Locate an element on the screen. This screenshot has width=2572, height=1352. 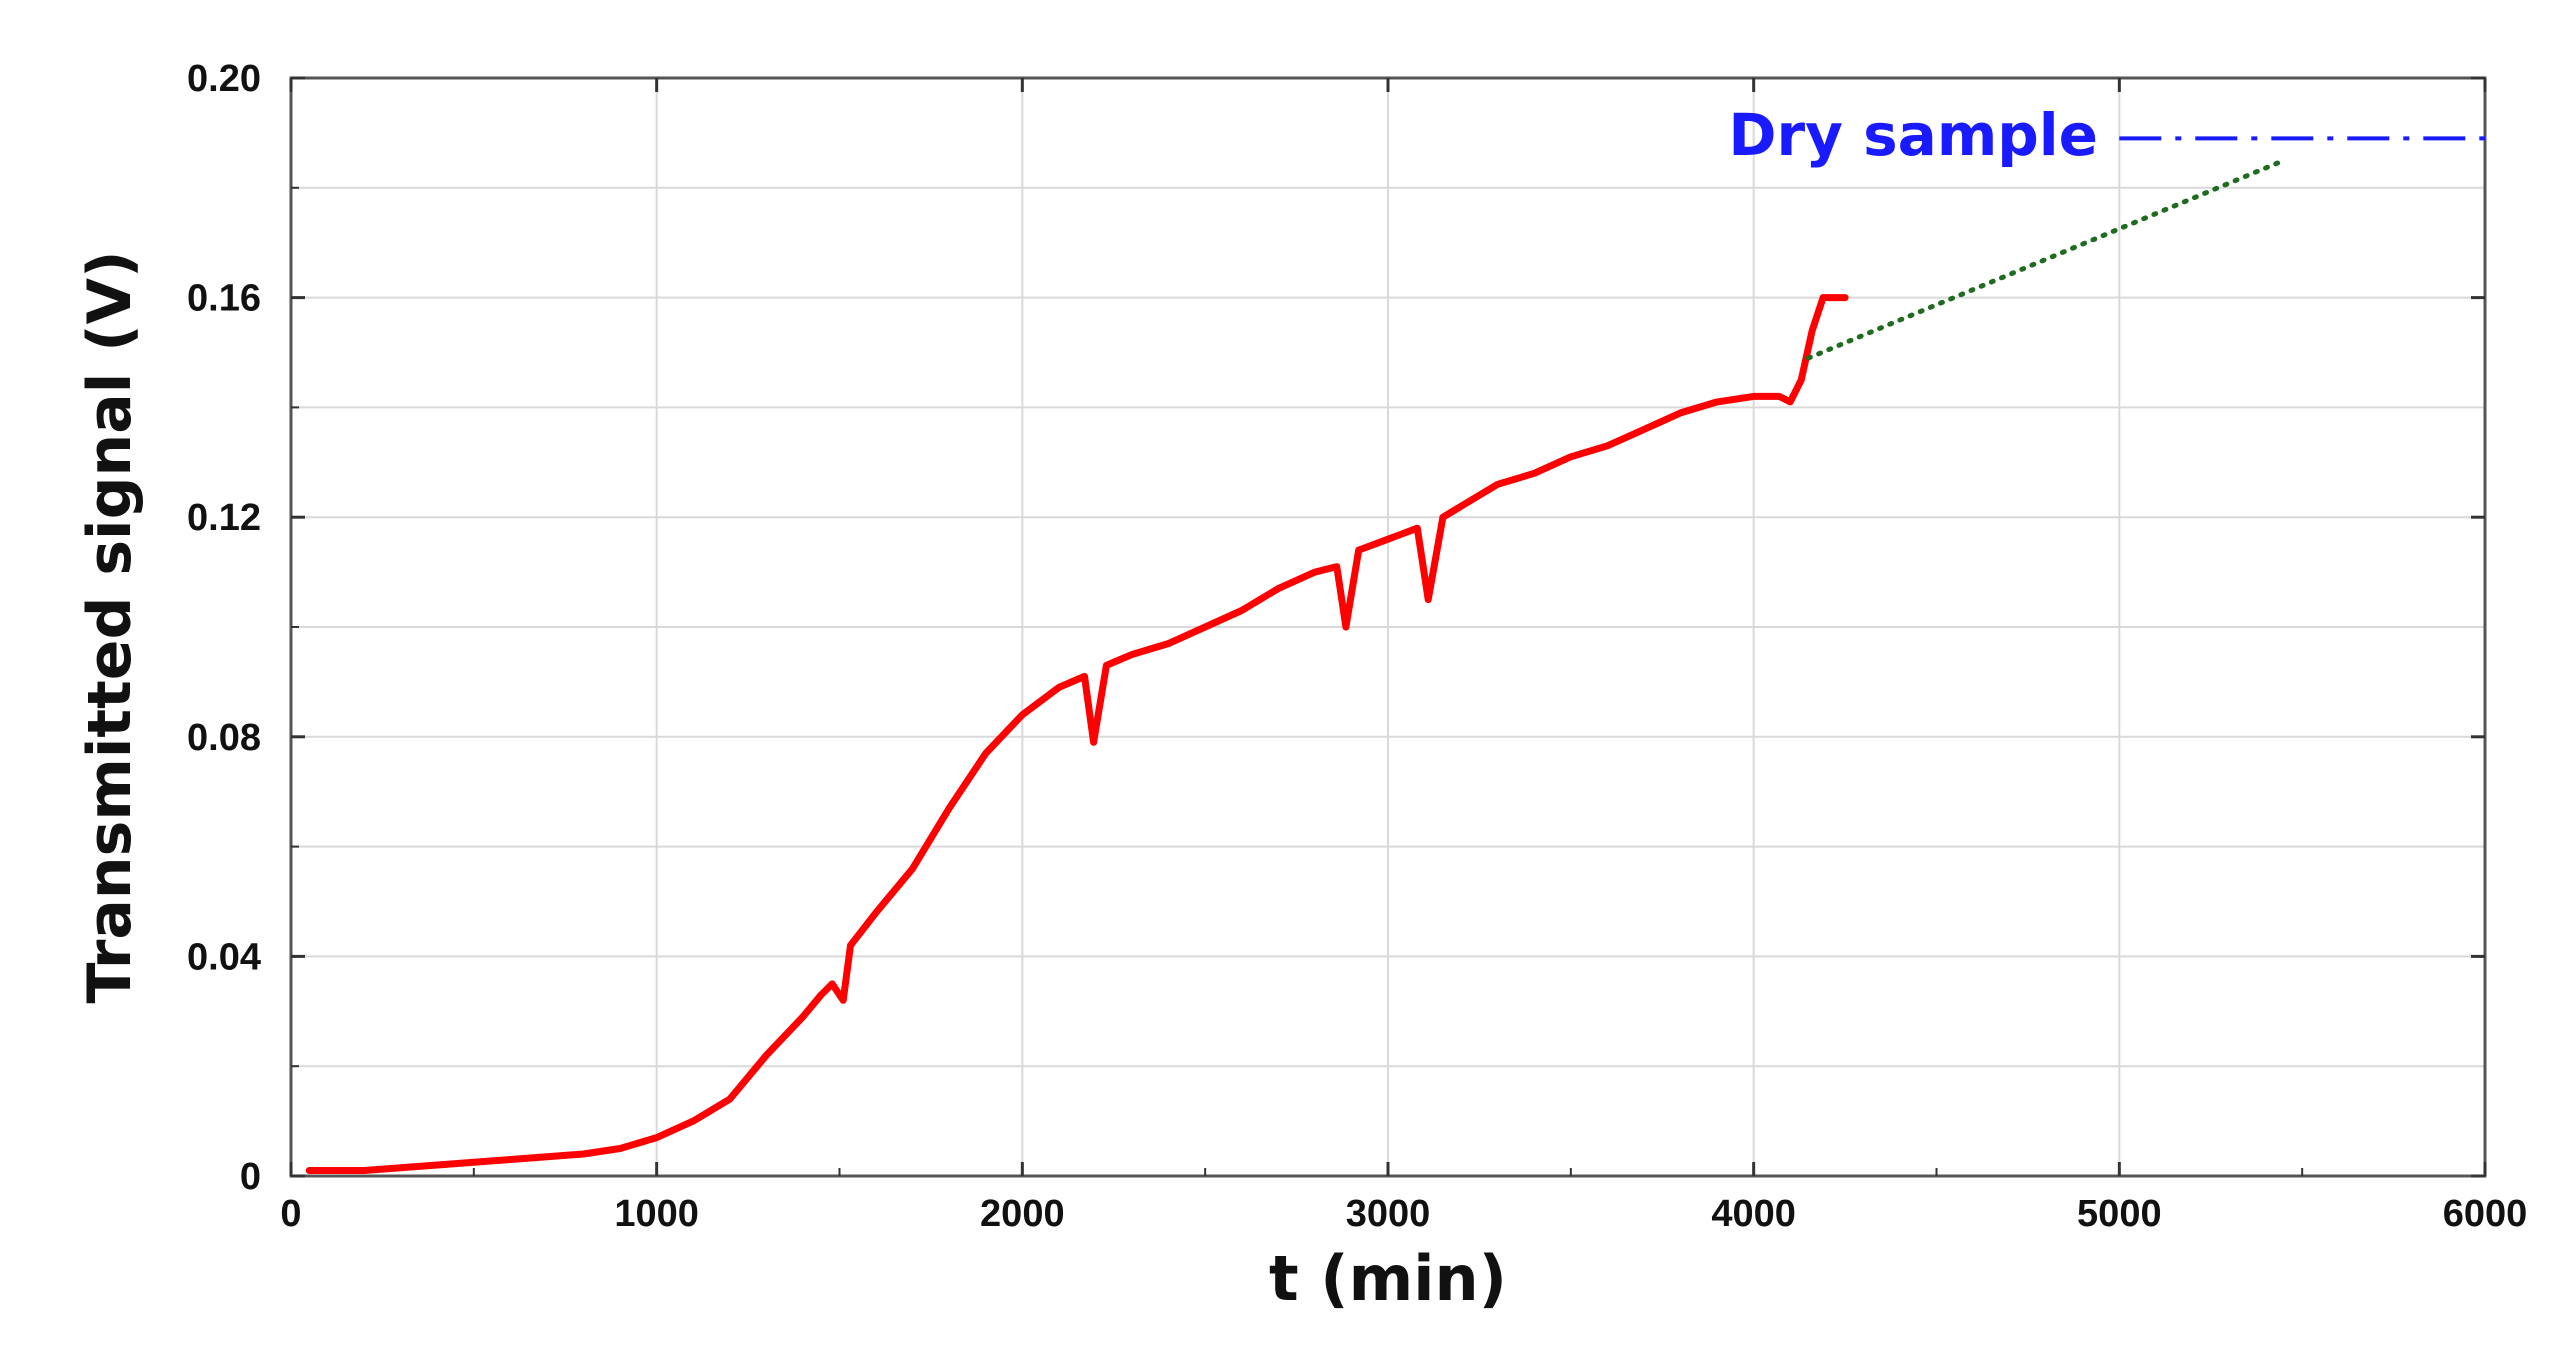
x-tick-label: 6000 is located at coordinates (2485, 1214).